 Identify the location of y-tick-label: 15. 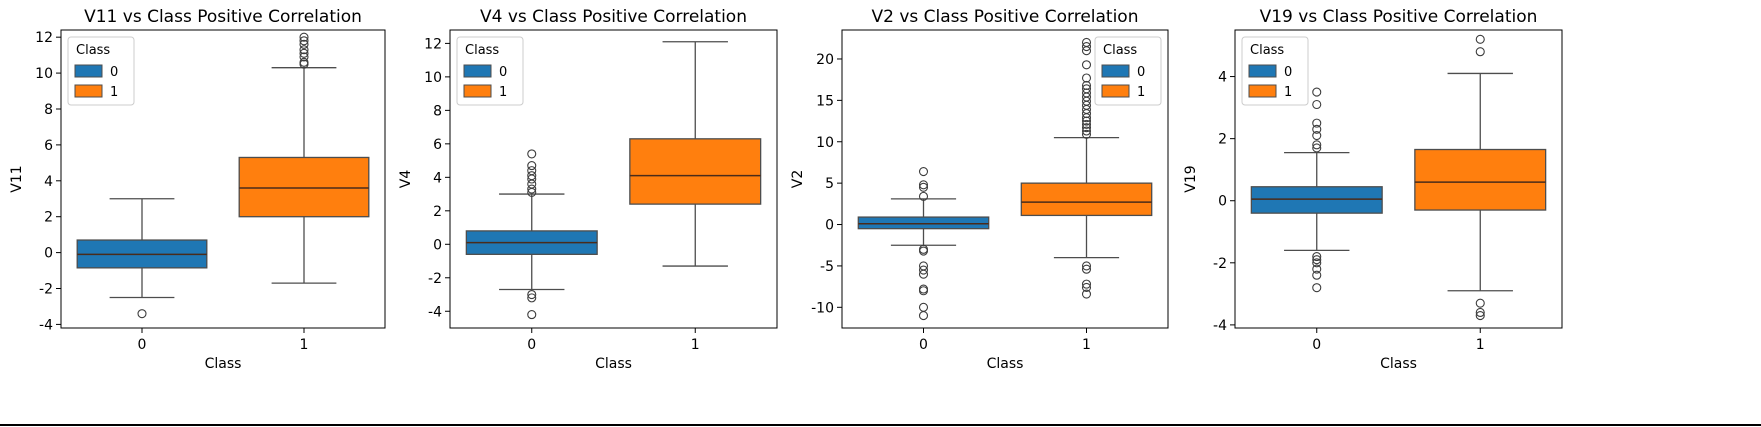
(825, 101).